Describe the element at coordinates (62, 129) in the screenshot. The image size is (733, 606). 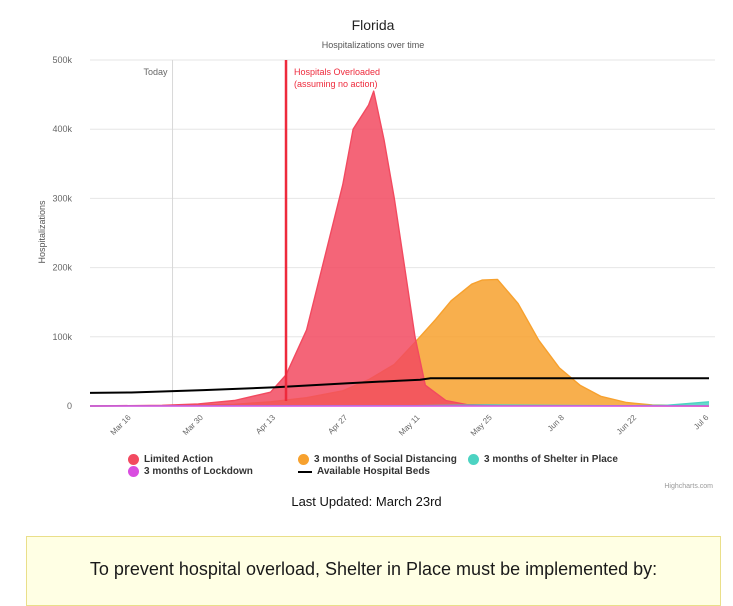
I see `y-tick-label: 400k` at that location.